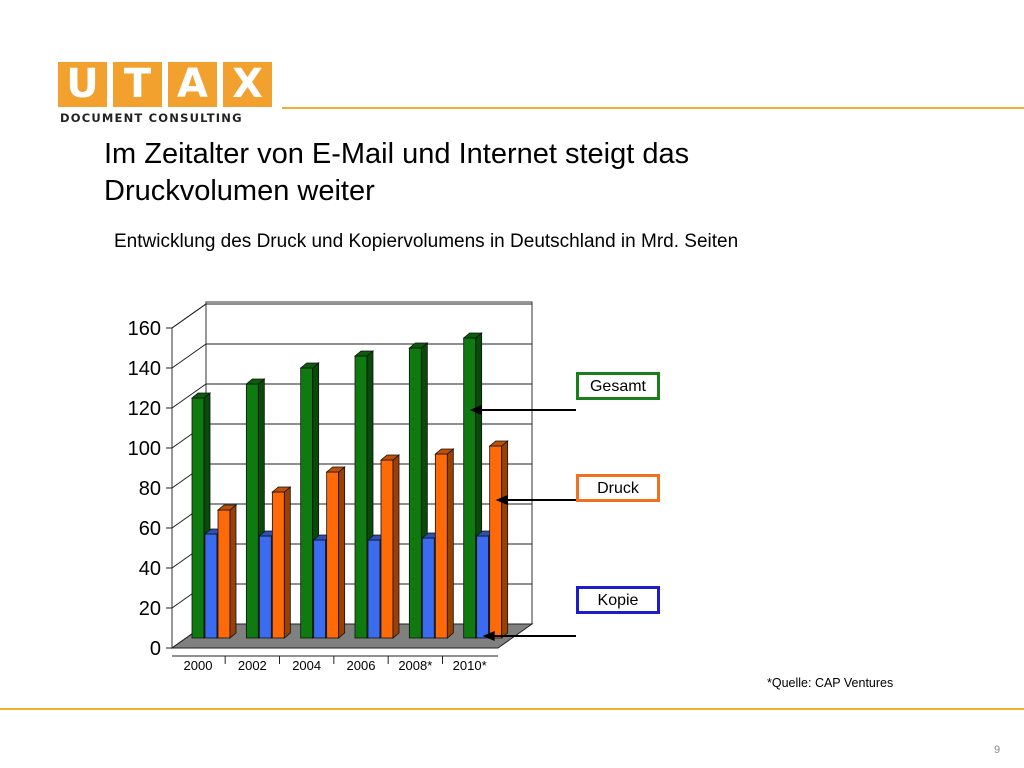  Describe the element at coordinates (618, 488) in the screenshot. I see `legend-druck: Druck` at that location.